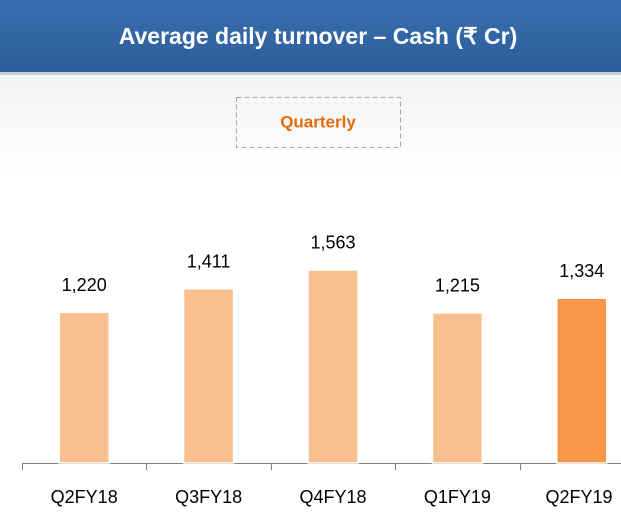 This screenshot has width=621, height=527. Describe the element at coordinates (84, 285) in the screenshot. I see `value-label: 1,220` at that location.